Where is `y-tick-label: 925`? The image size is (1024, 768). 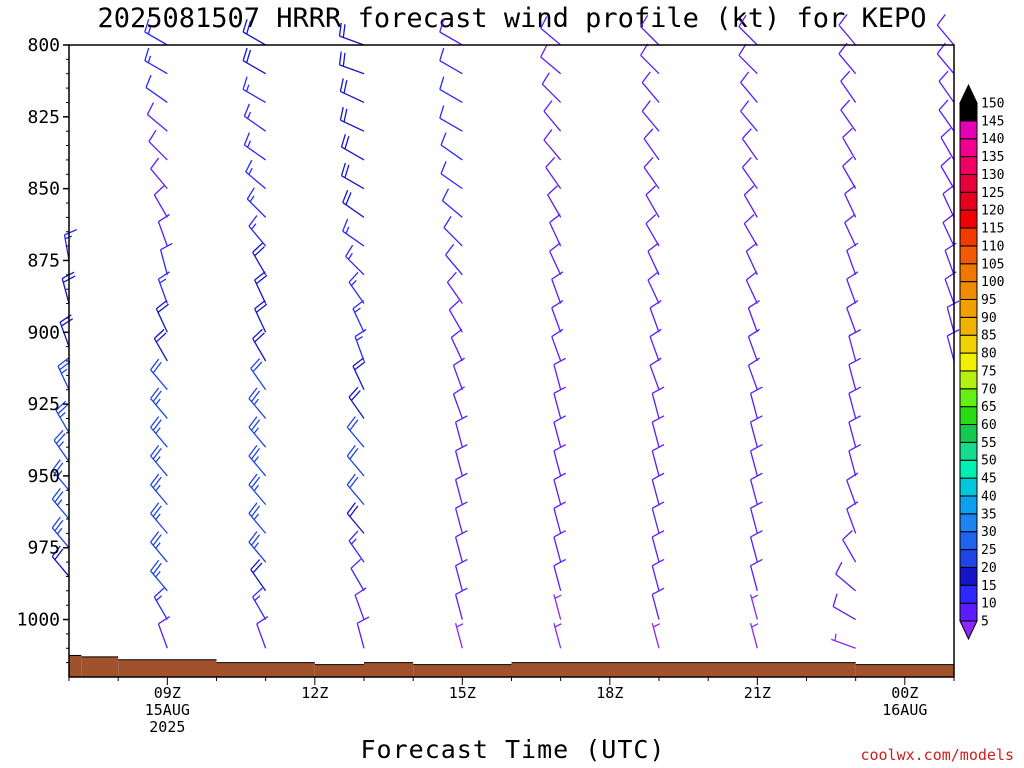
y-tick-label: 925 is located at coordinates (43, 404).